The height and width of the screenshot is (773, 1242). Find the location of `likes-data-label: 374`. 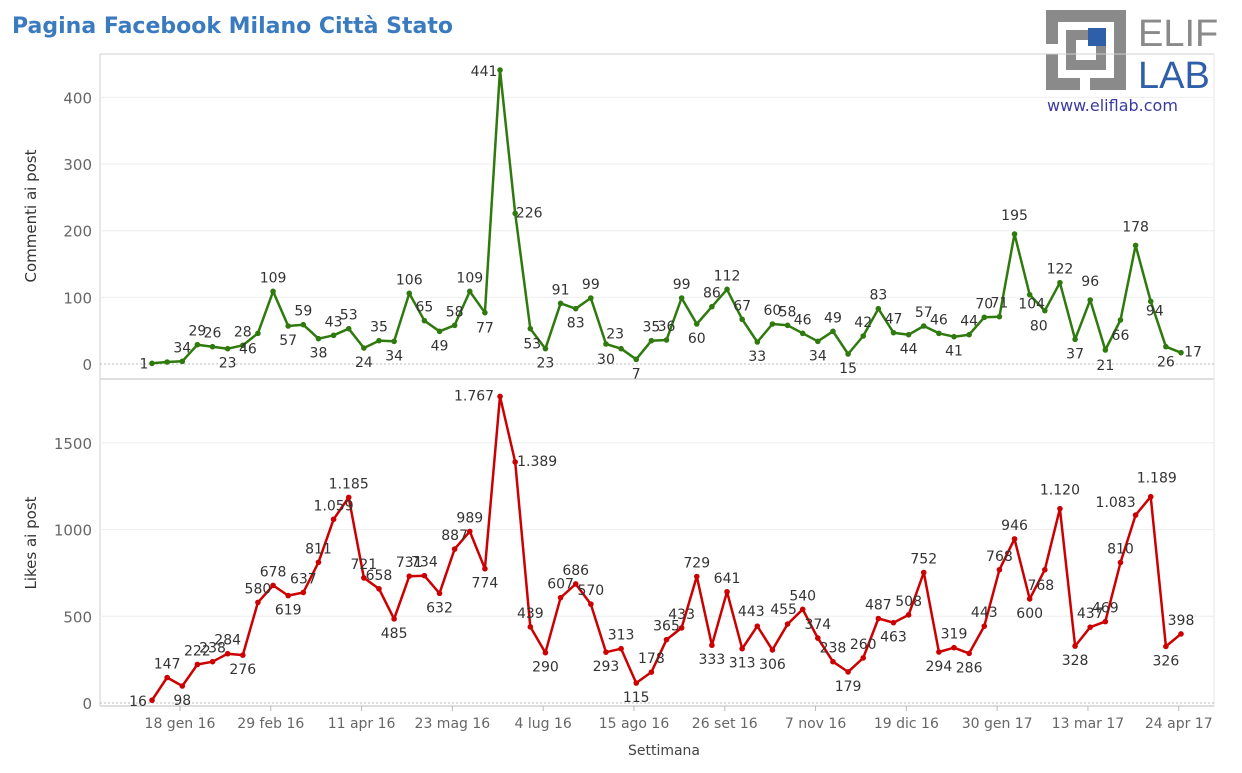

likes-data-label: 374 is located at coordinates (817, 625).